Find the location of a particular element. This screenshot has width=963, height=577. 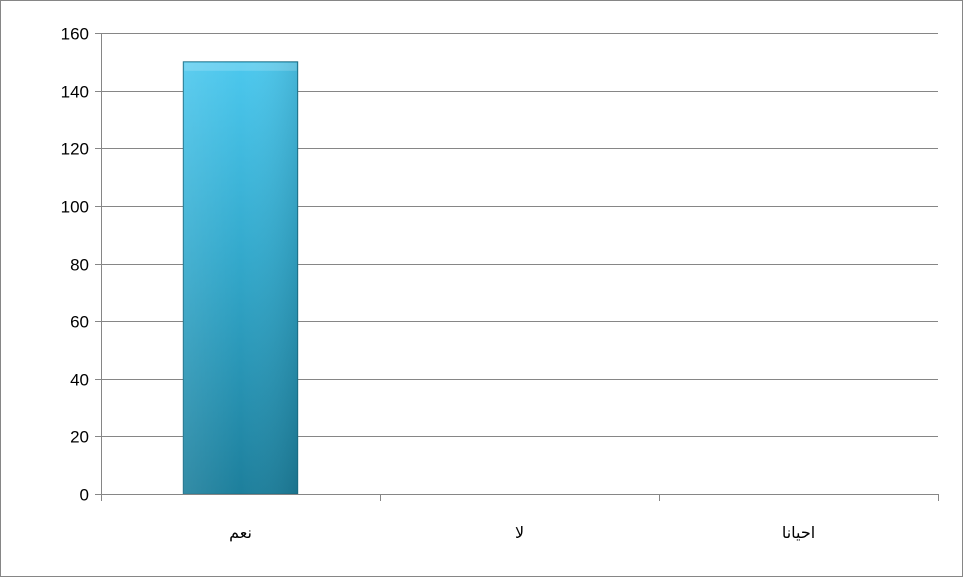

bars is located at coordinates (240, 278).